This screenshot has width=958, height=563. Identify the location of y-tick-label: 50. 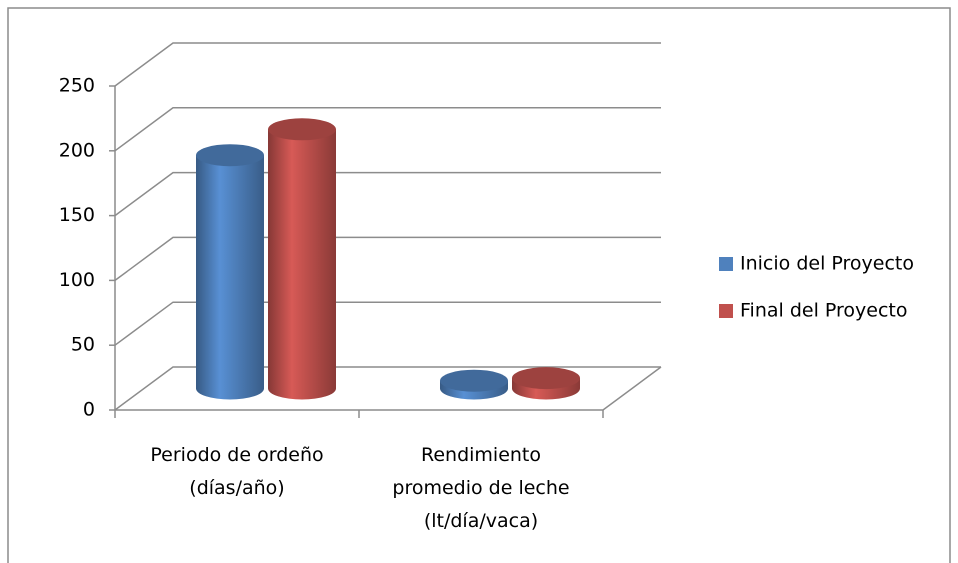
(83, 345).